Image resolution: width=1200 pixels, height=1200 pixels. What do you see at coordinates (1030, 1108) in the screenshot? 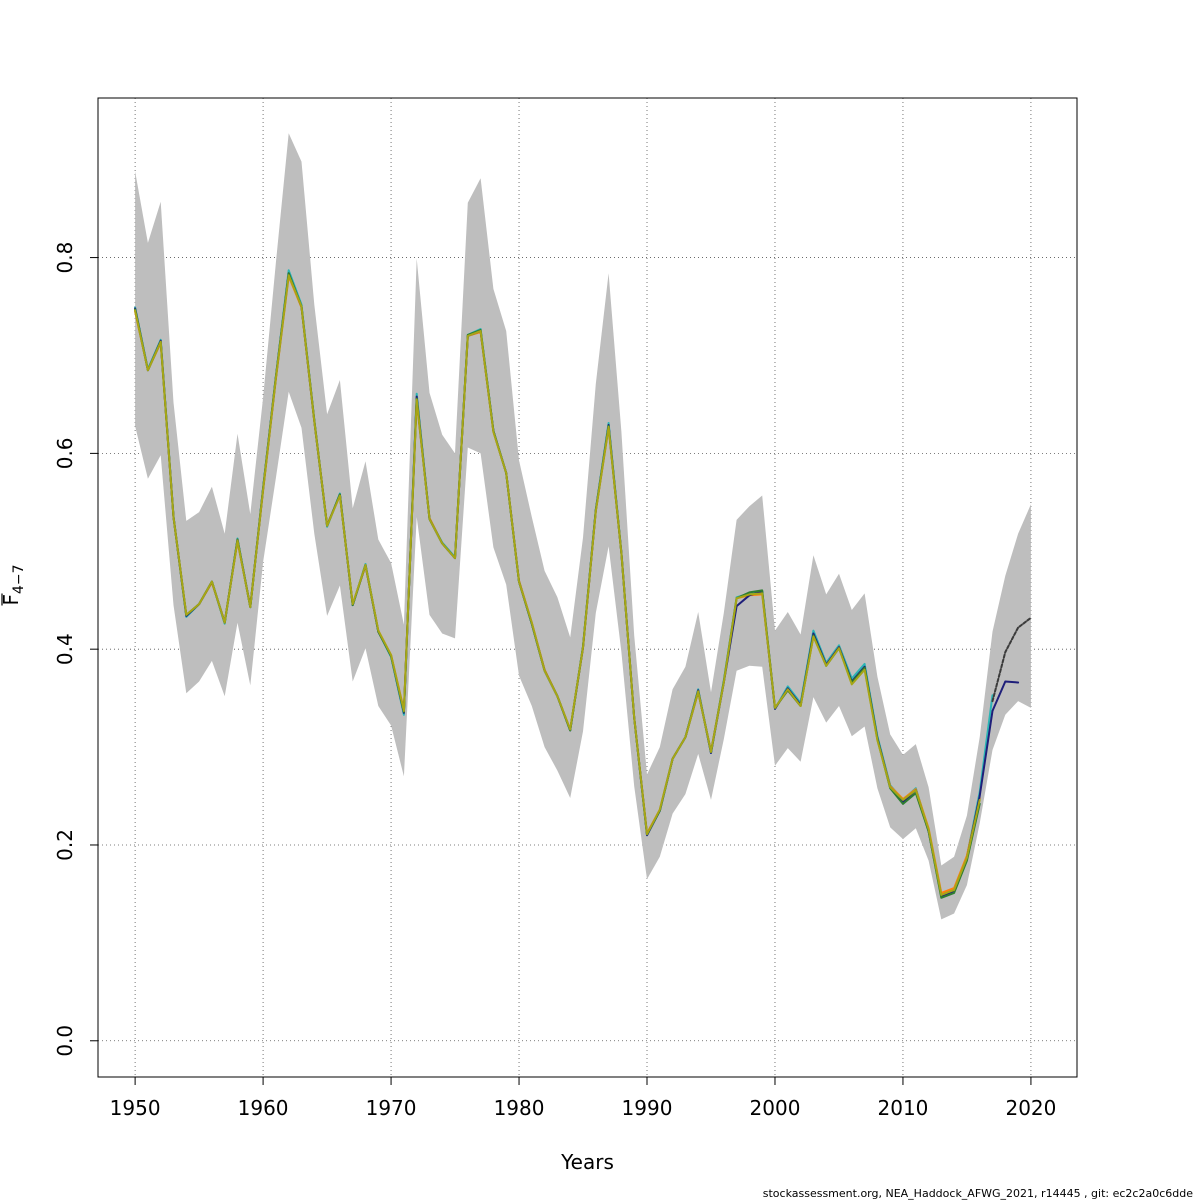
I see `x-tick-label: 2020` at bounding box center [1030, 1108].